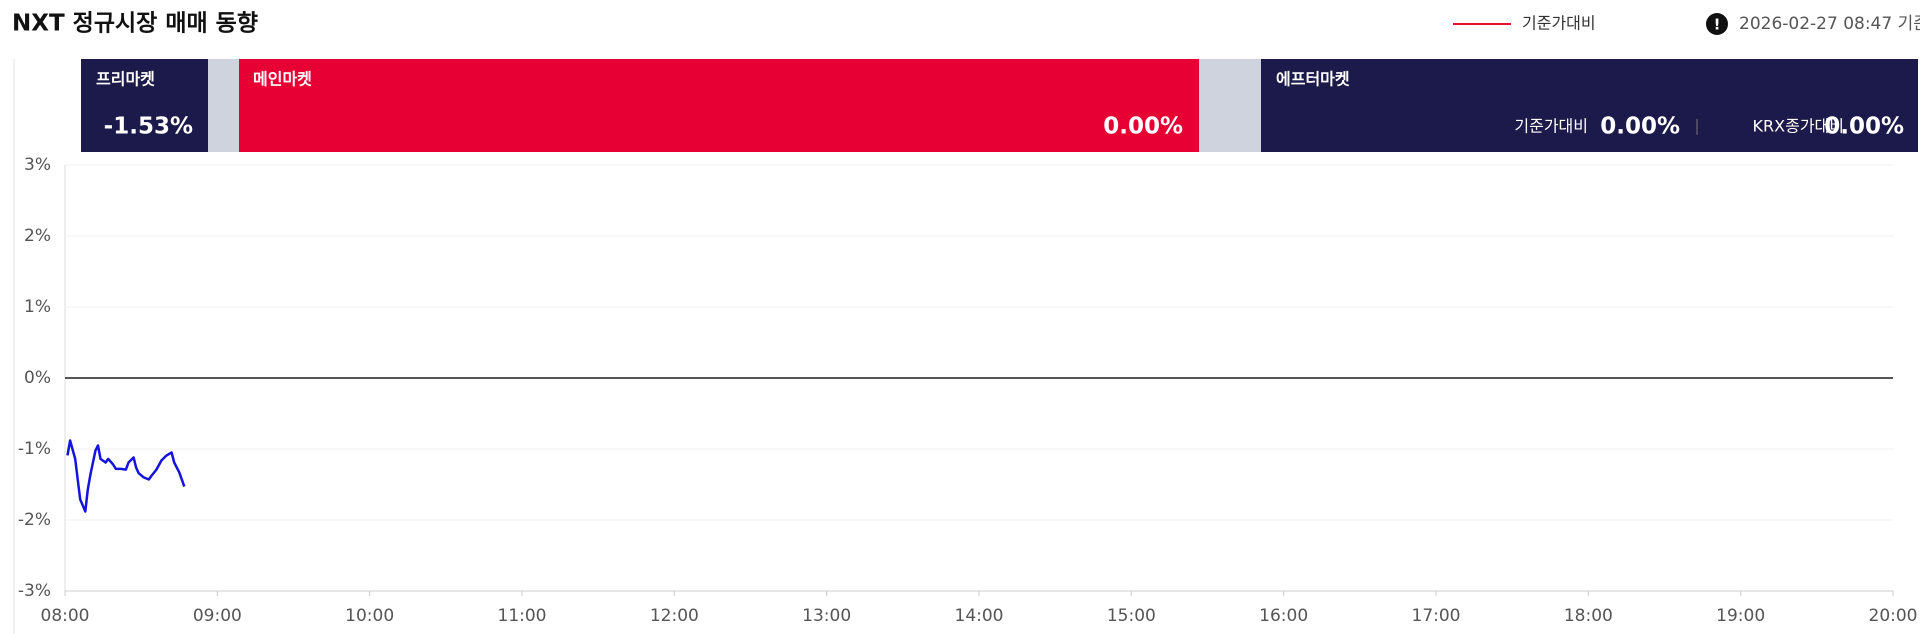  Describe the element at coordinates (719, 105) in the screenshot. I see `mainmarket-panel` at that location.